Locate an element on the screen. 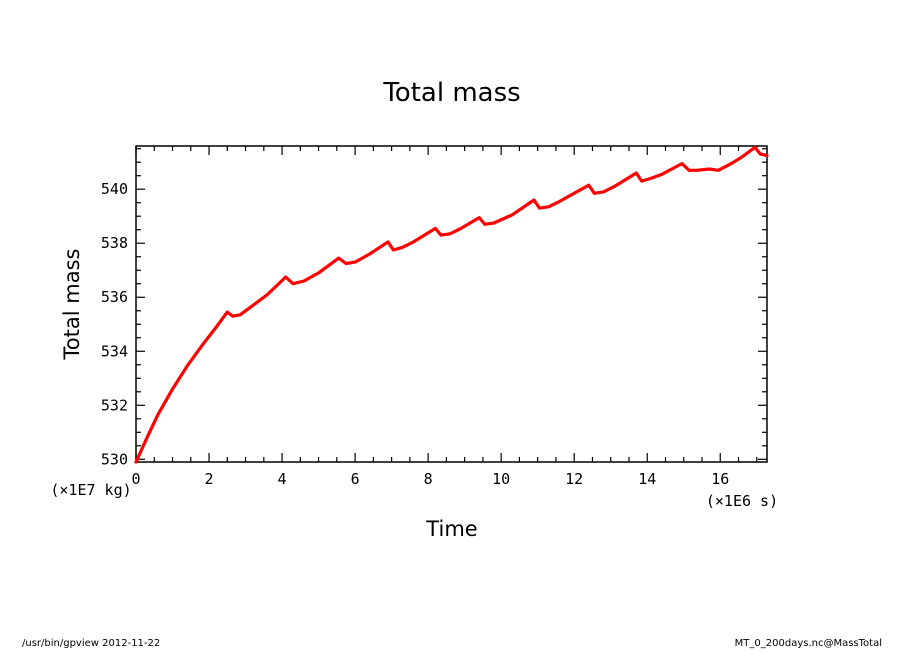  y-axis-label: Total mass is located at coordinates (72, 305).